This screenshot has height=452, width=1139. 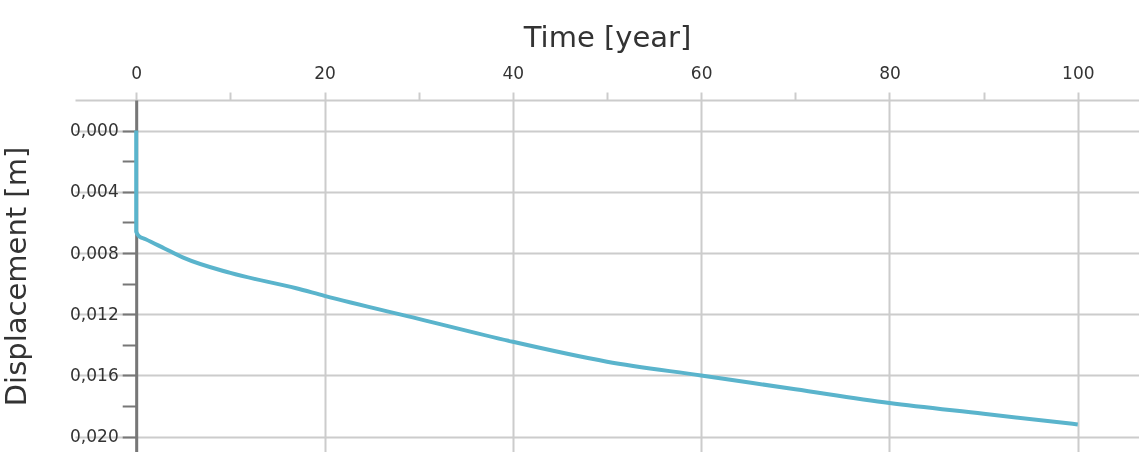 What do you see at coordinates (137, 72) in the screenshot?
I see `x-tick-label: 0` at bounding box center [137, 72].